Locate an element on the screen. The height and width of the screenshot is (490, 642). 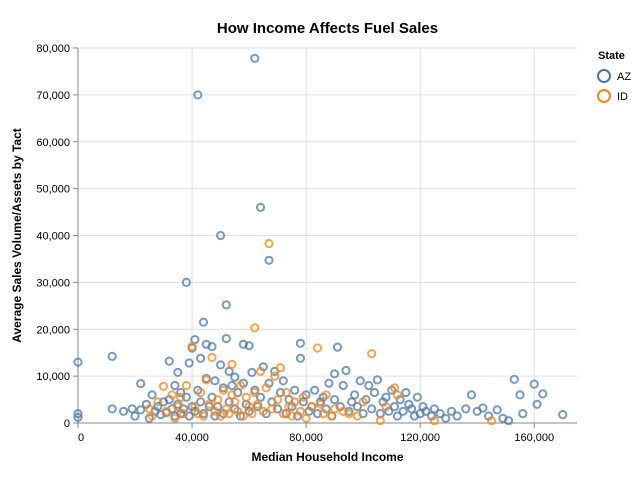
y-tick-label: 0 is located at coordinates (67, 424).